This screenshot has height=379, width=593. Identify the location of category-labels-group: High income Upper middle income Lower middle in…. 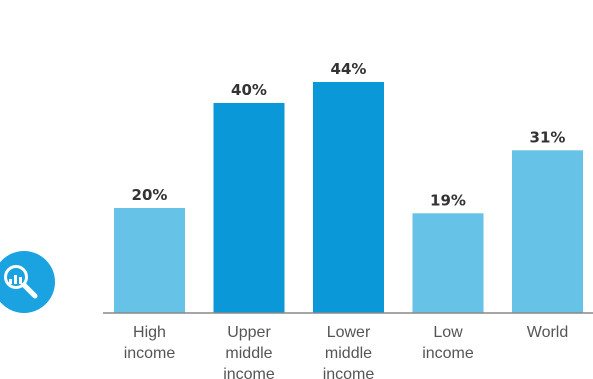
(346, 351).